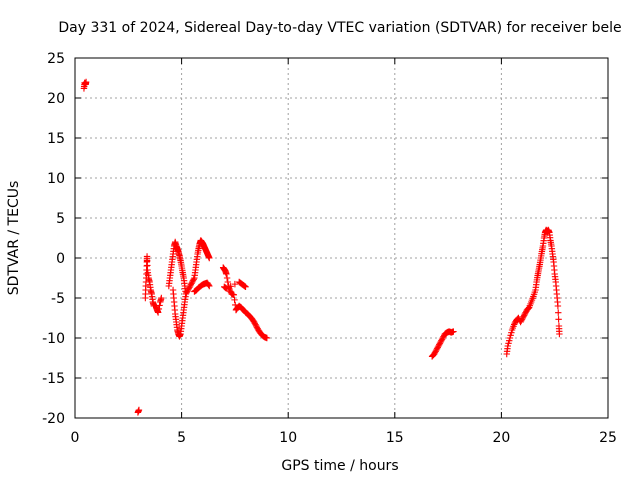 This screenshot has width=640, height=484. Describe the element at coordinates (53, 339) in the screenshot. I see `y-tick-label: -10` at that location.